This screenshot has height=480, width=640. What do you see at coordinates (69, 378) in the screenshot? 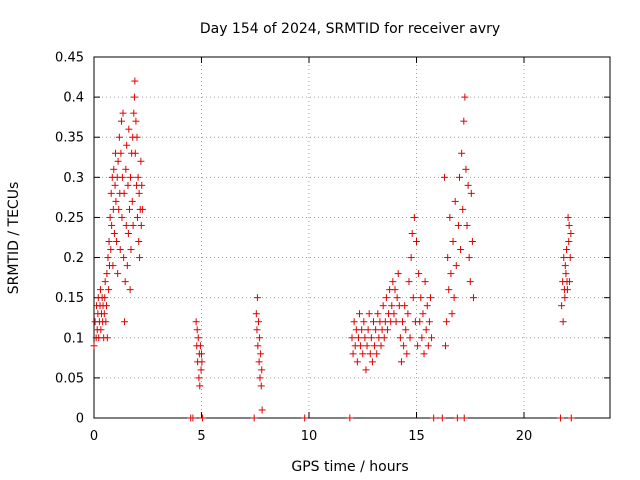
I see `y-tick-label: 0.05` at bounding box center [69, 378].